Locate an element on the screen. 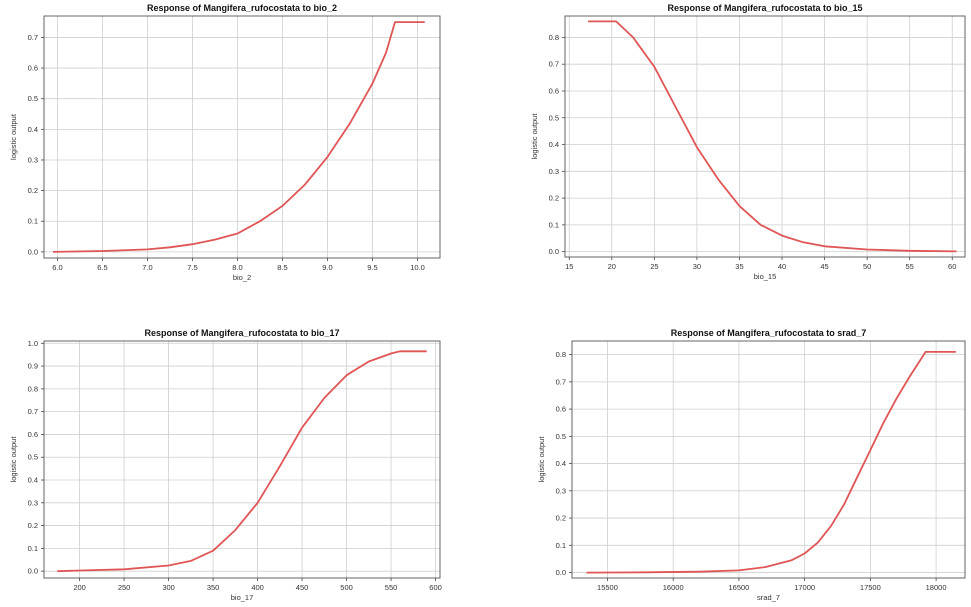  x-tick-label: 60 is located at coordinates (952, 266).